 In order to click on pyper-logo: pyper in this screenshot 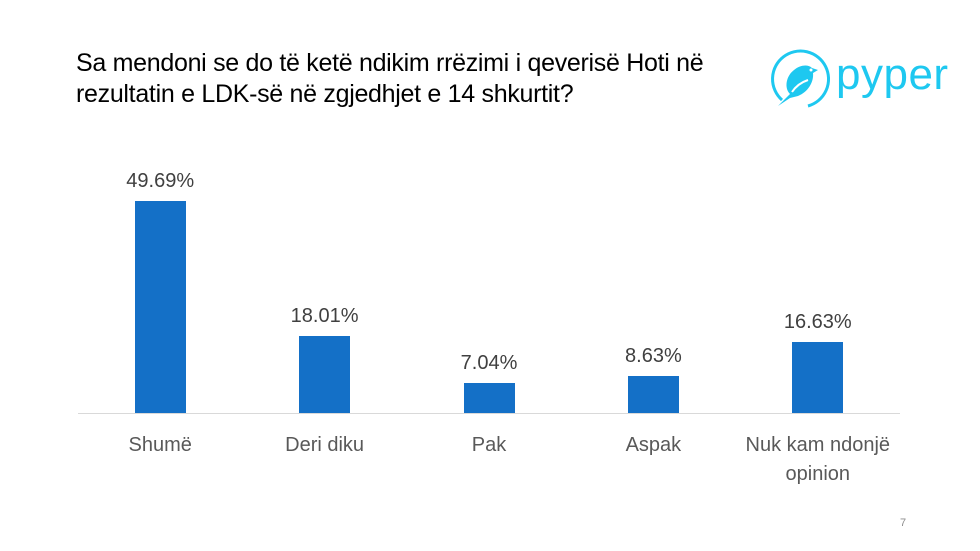, I will do `click(858, 80)`.